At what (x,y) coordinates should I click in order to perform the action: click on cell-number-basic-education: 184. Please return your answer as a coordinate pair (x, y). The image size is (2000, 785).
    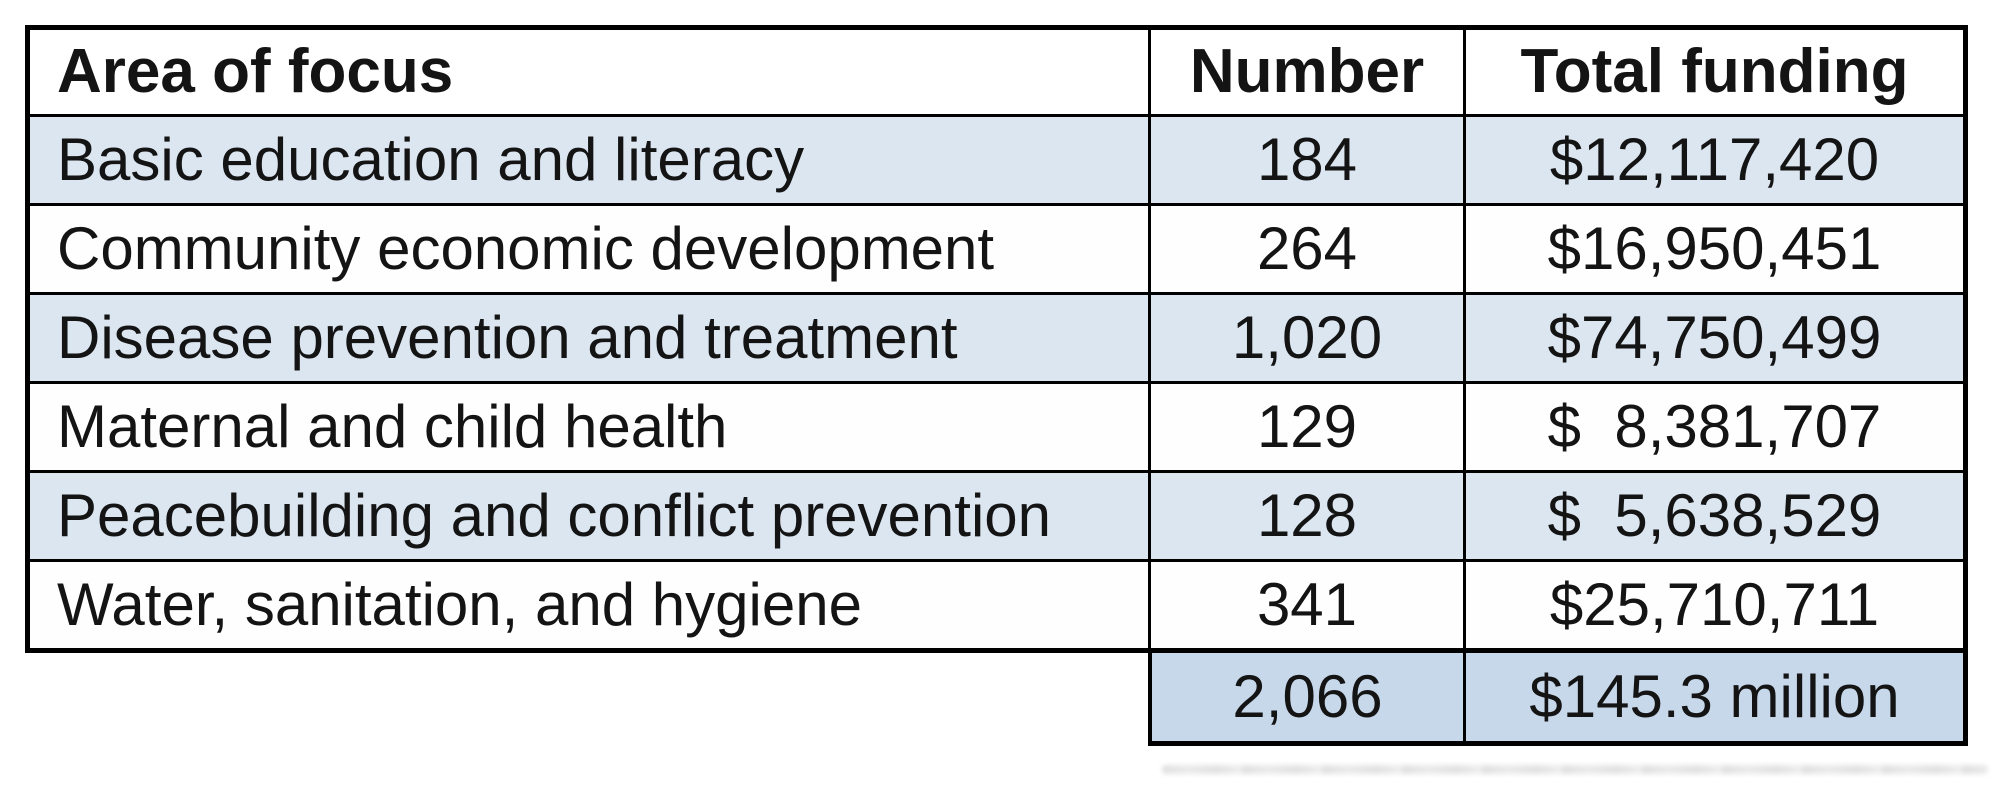
    Looking at the image, I should click on (1307, 160).